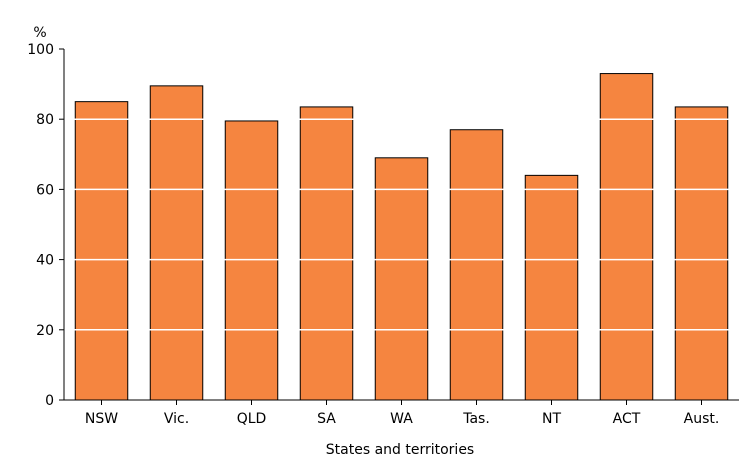  I want to click on y-tick-label: 40, so click(45, 261).